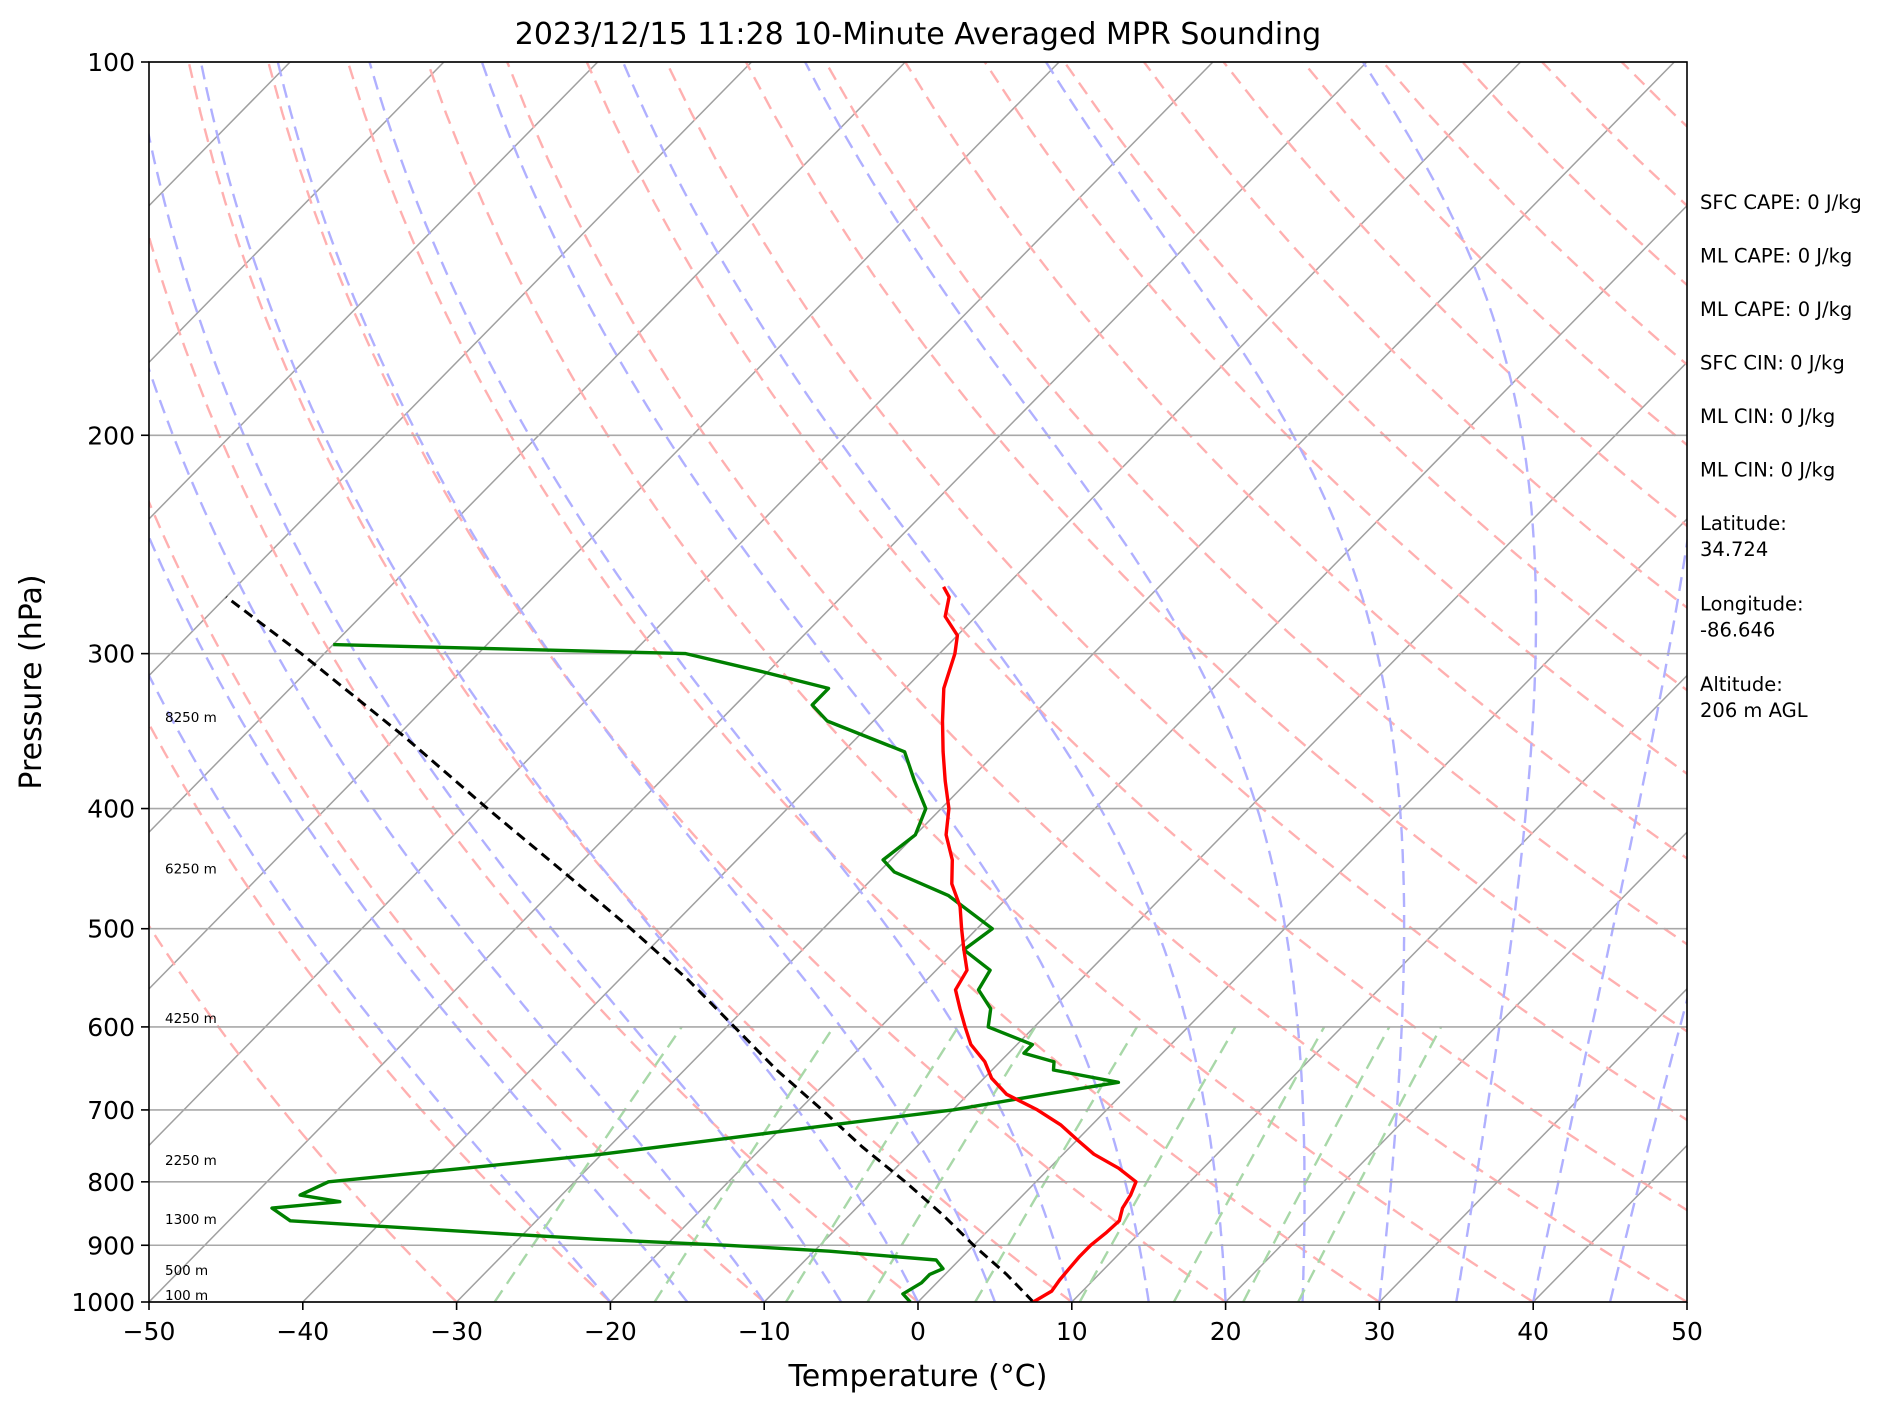 The height and width of the screenshot is (1406, 1893). I want to click on x-tick-label: −20, so click(610, 1331).